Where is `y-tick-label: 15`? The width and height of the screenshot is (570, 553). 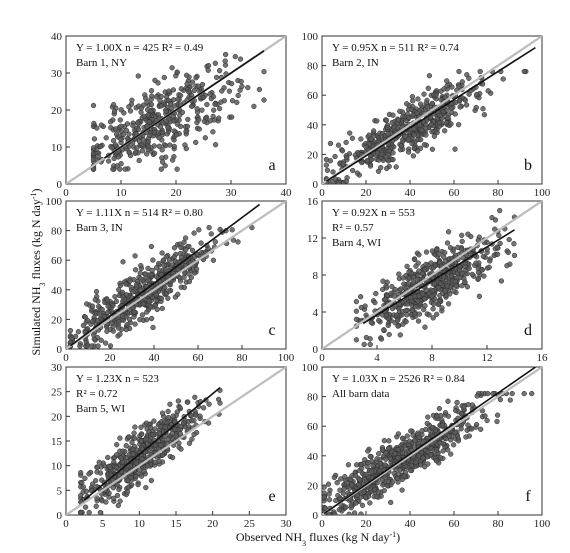 y-tick-label: 15 is located at coordinates (57, 442).